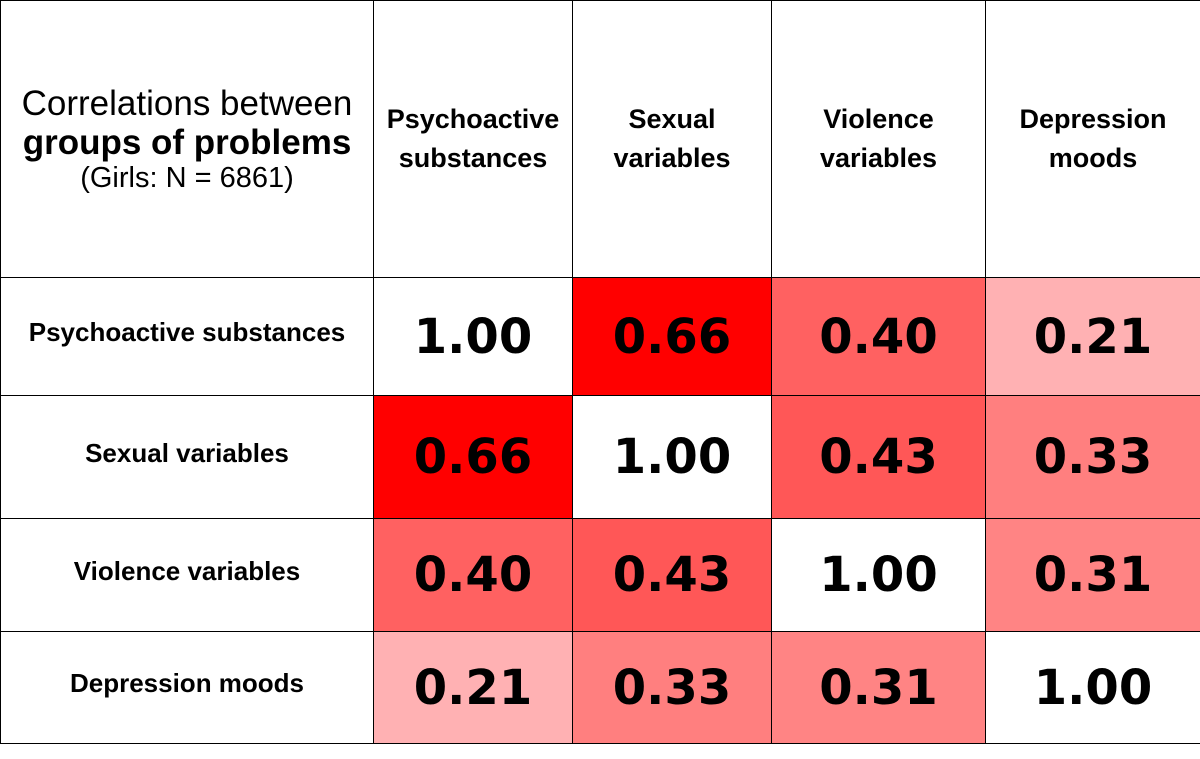  Describe the element at coordinates (672, 118) in the screenshot. I see `column-header-line-1: Sexual` at that location.